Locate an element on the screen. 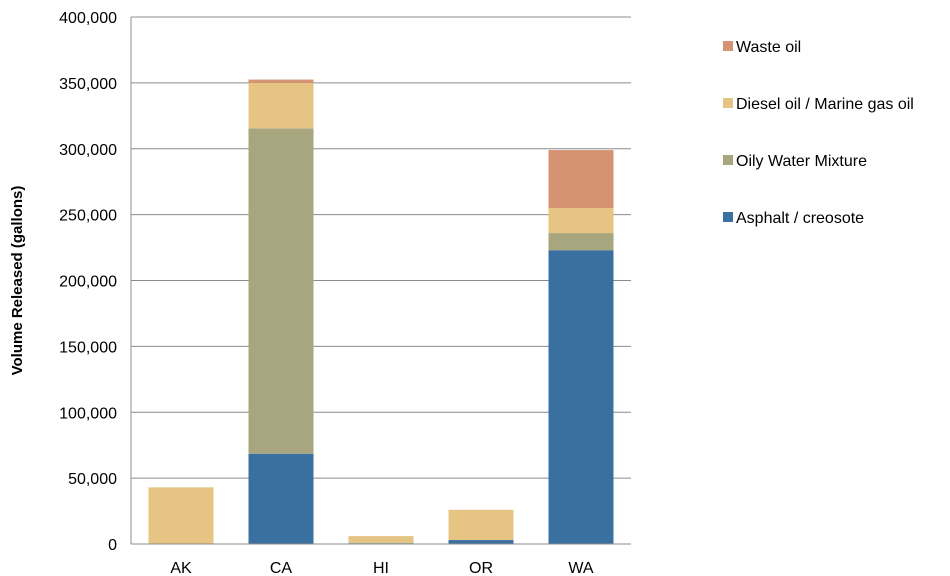 Image resolution: width=950 pixels, height=576 pixels. legend-label: Oily Water Mixture is located at coordinates (801, 161).